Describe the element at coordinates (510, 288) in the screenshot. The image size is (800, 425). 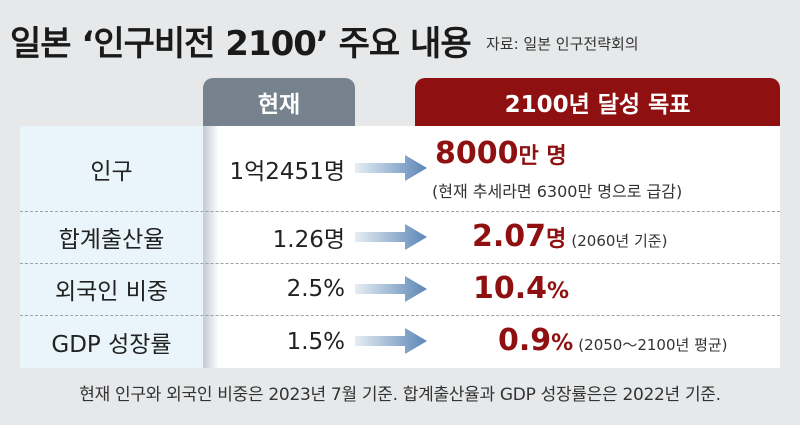
I see `goal-value: 10.4` at that location.